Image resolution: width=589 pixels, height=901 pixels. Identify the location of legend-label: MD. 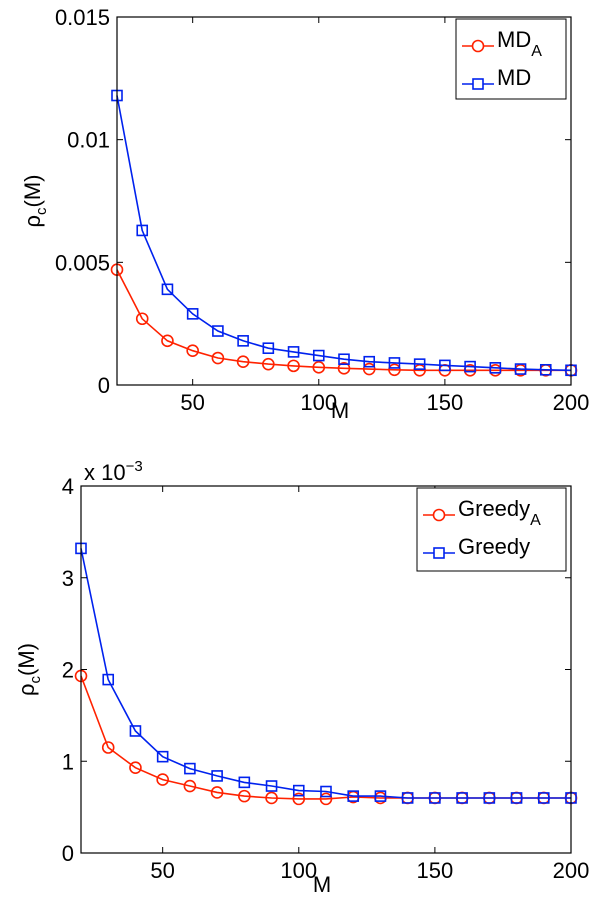
(514, 77).